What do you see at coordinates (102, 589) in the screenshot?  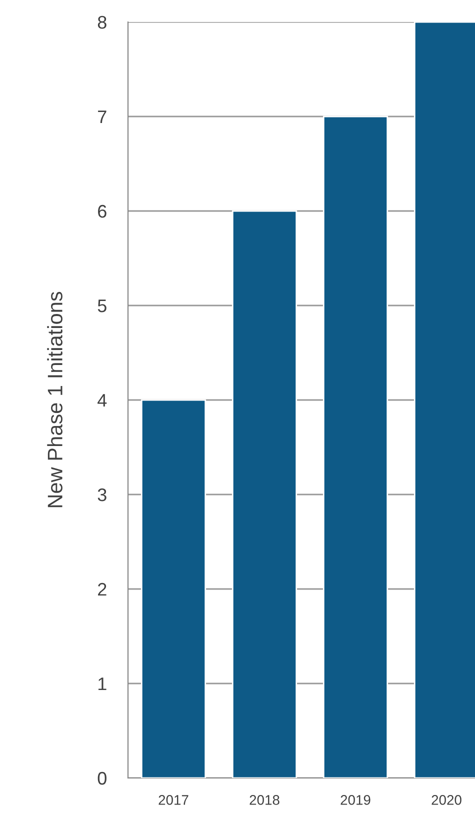 I see `y-tick-label: 2` at bounding box center [102, 589].